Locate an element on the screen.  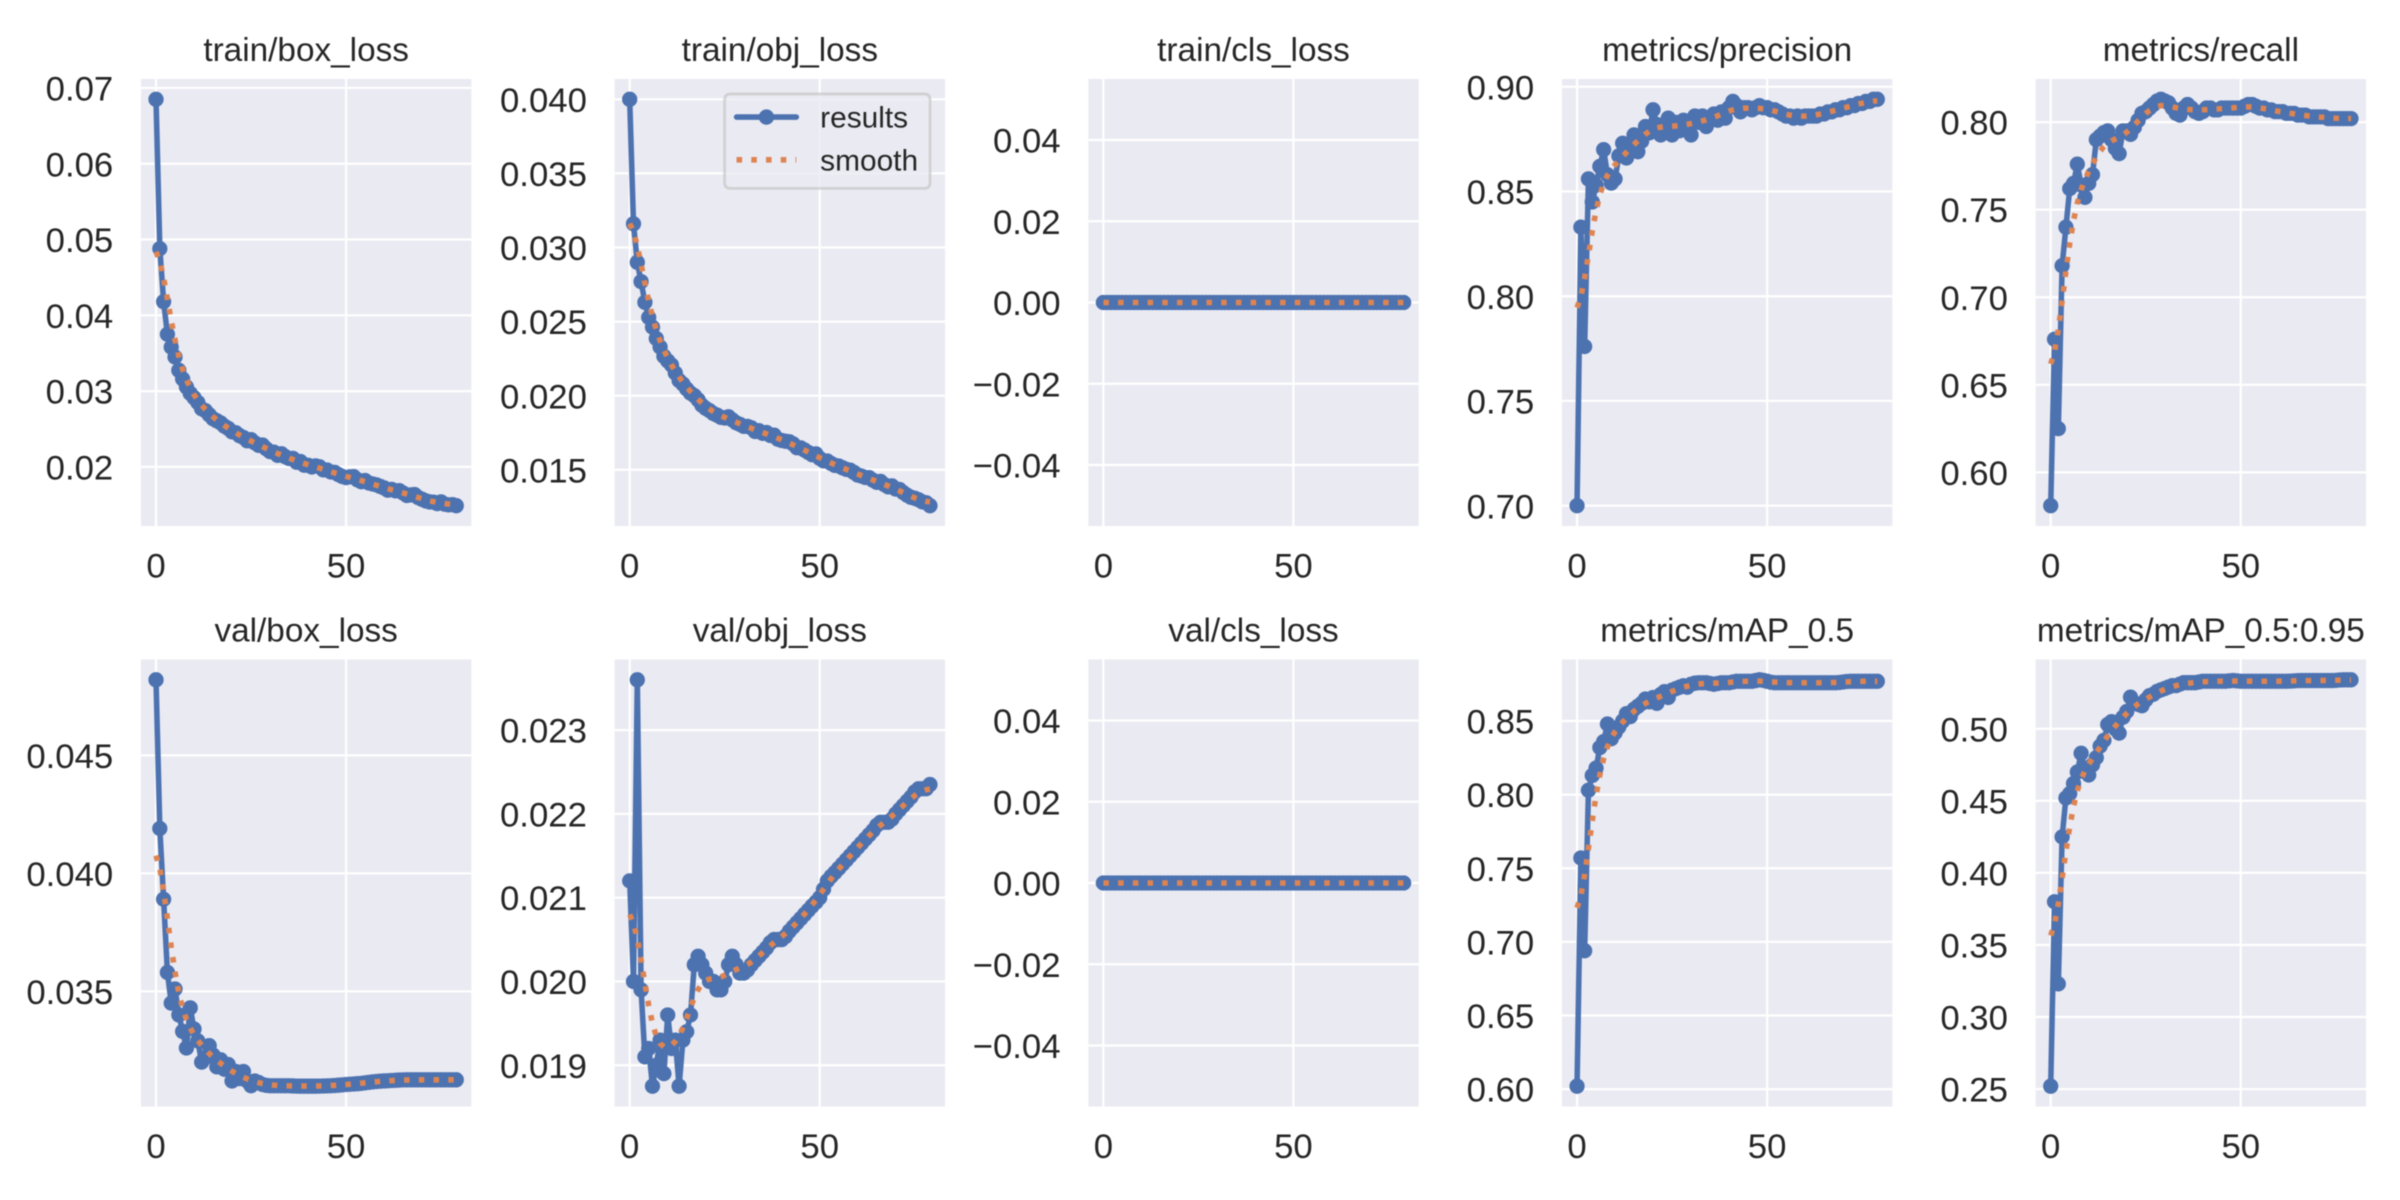
svg-text: train/obj_loss is located at coordinates (780, 50).